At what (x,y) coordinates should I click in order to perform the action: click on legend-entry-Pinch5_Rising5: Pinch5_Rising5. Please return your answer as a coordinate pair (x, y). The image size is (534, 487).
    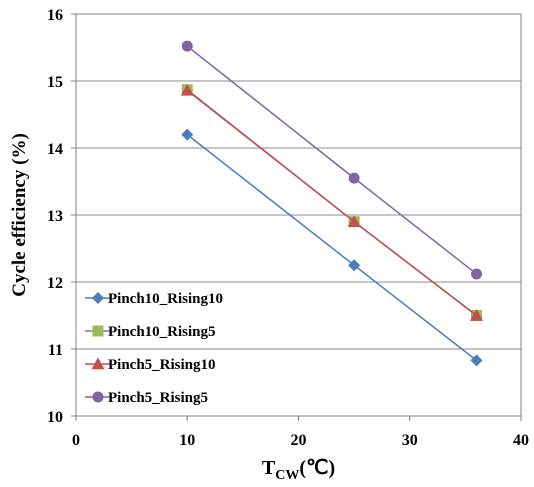
    Looking at the image, I should click on (146, 398).